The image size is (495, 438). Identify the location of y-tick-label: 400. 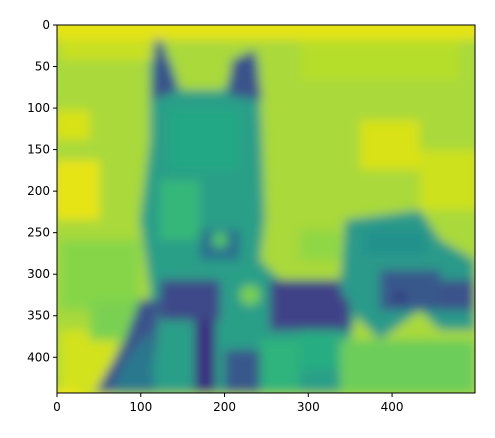
(38, 357).